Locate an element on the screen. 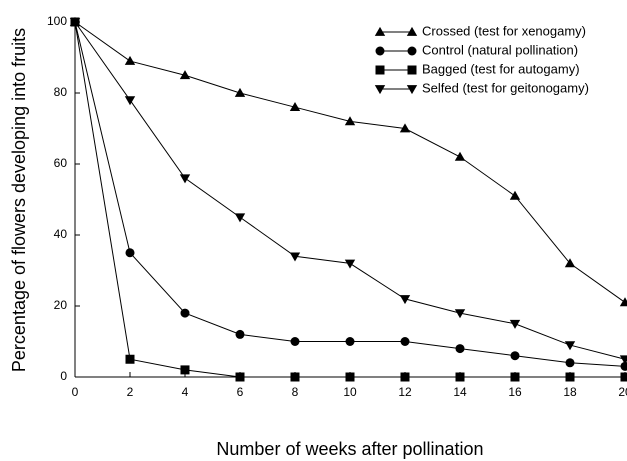  x-tick-label: 6 is located at coordinates (240, 392).